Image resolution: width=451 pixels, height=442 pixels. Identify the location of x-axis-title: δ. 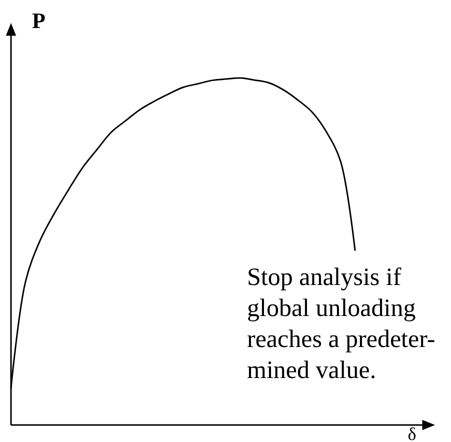
(412, 433).